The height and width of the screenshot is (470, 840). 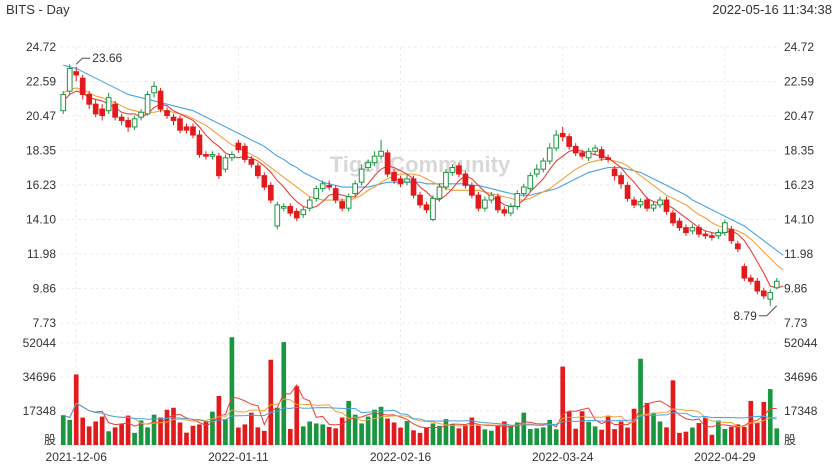 What do you see at coordinates (563, 457) in the screenshot?
I see `date-tick: 2022-03-24` at bounding box center [563, 457].